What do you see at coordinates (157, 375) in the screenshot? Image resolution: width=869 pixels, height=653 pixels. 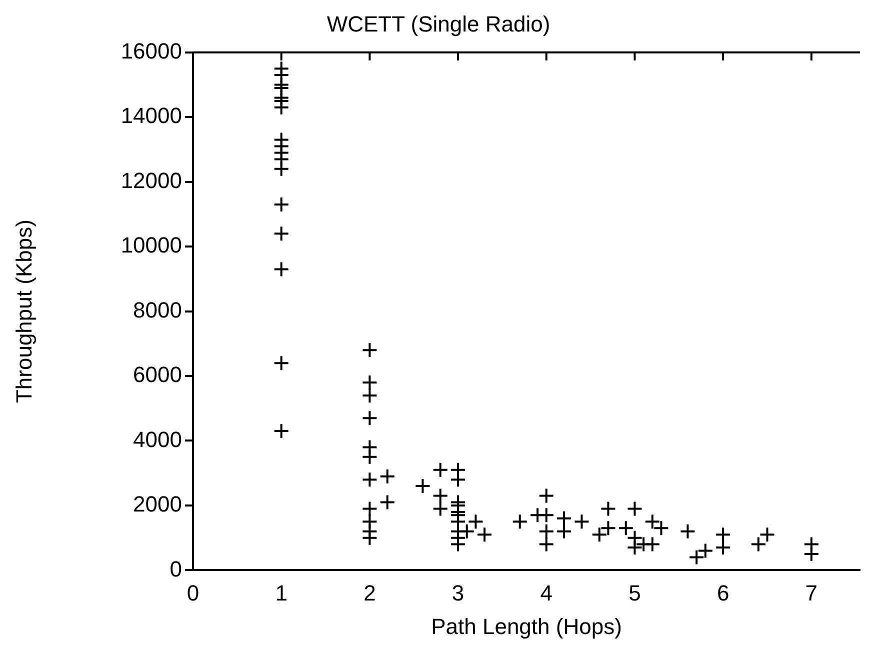 I see `y-tick-label: 6000` at bounding box center [157, 375].